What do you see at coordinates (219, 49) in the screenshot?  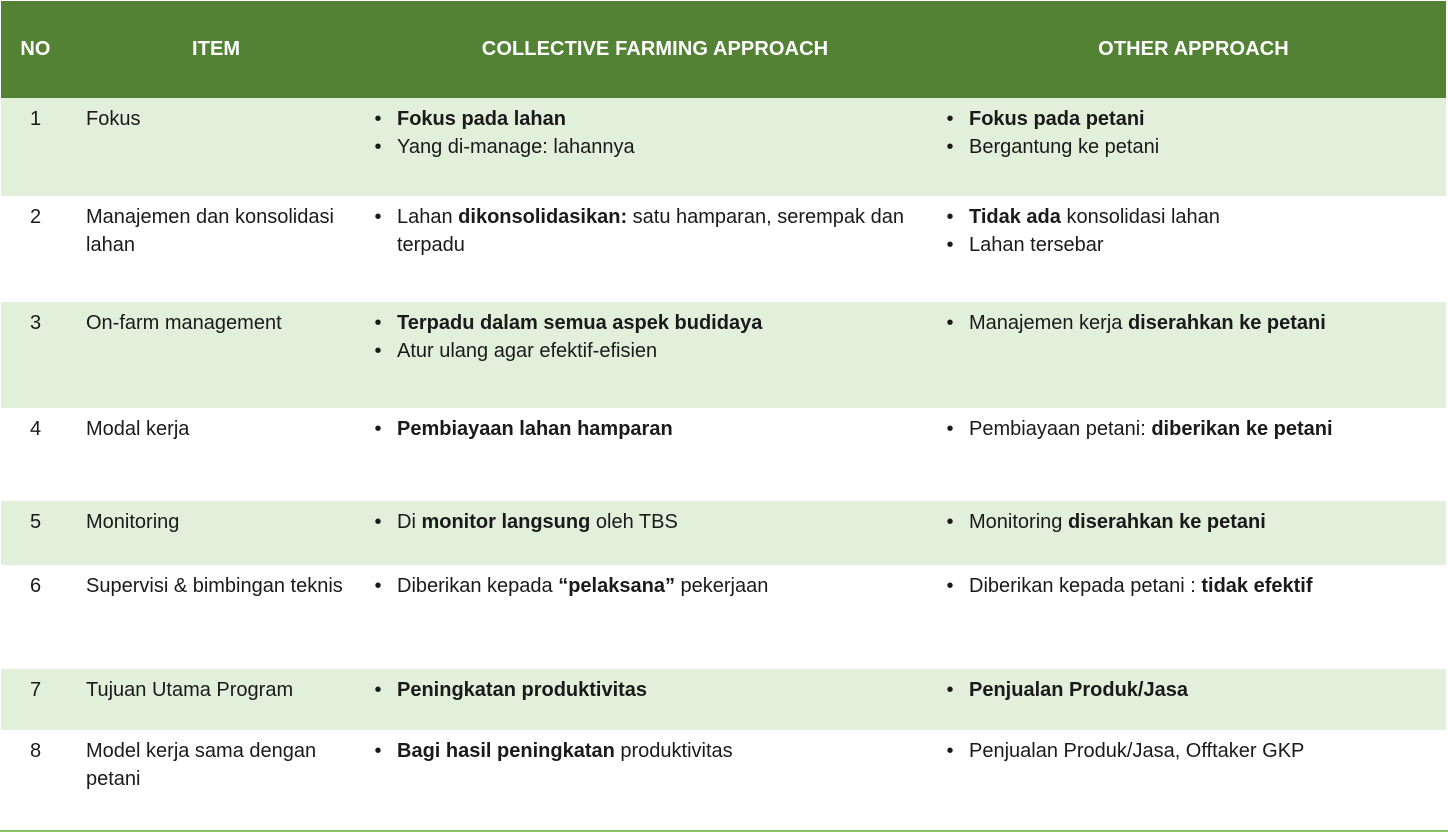 I see `header-item: ITEM` at bounding box center [219, 49].